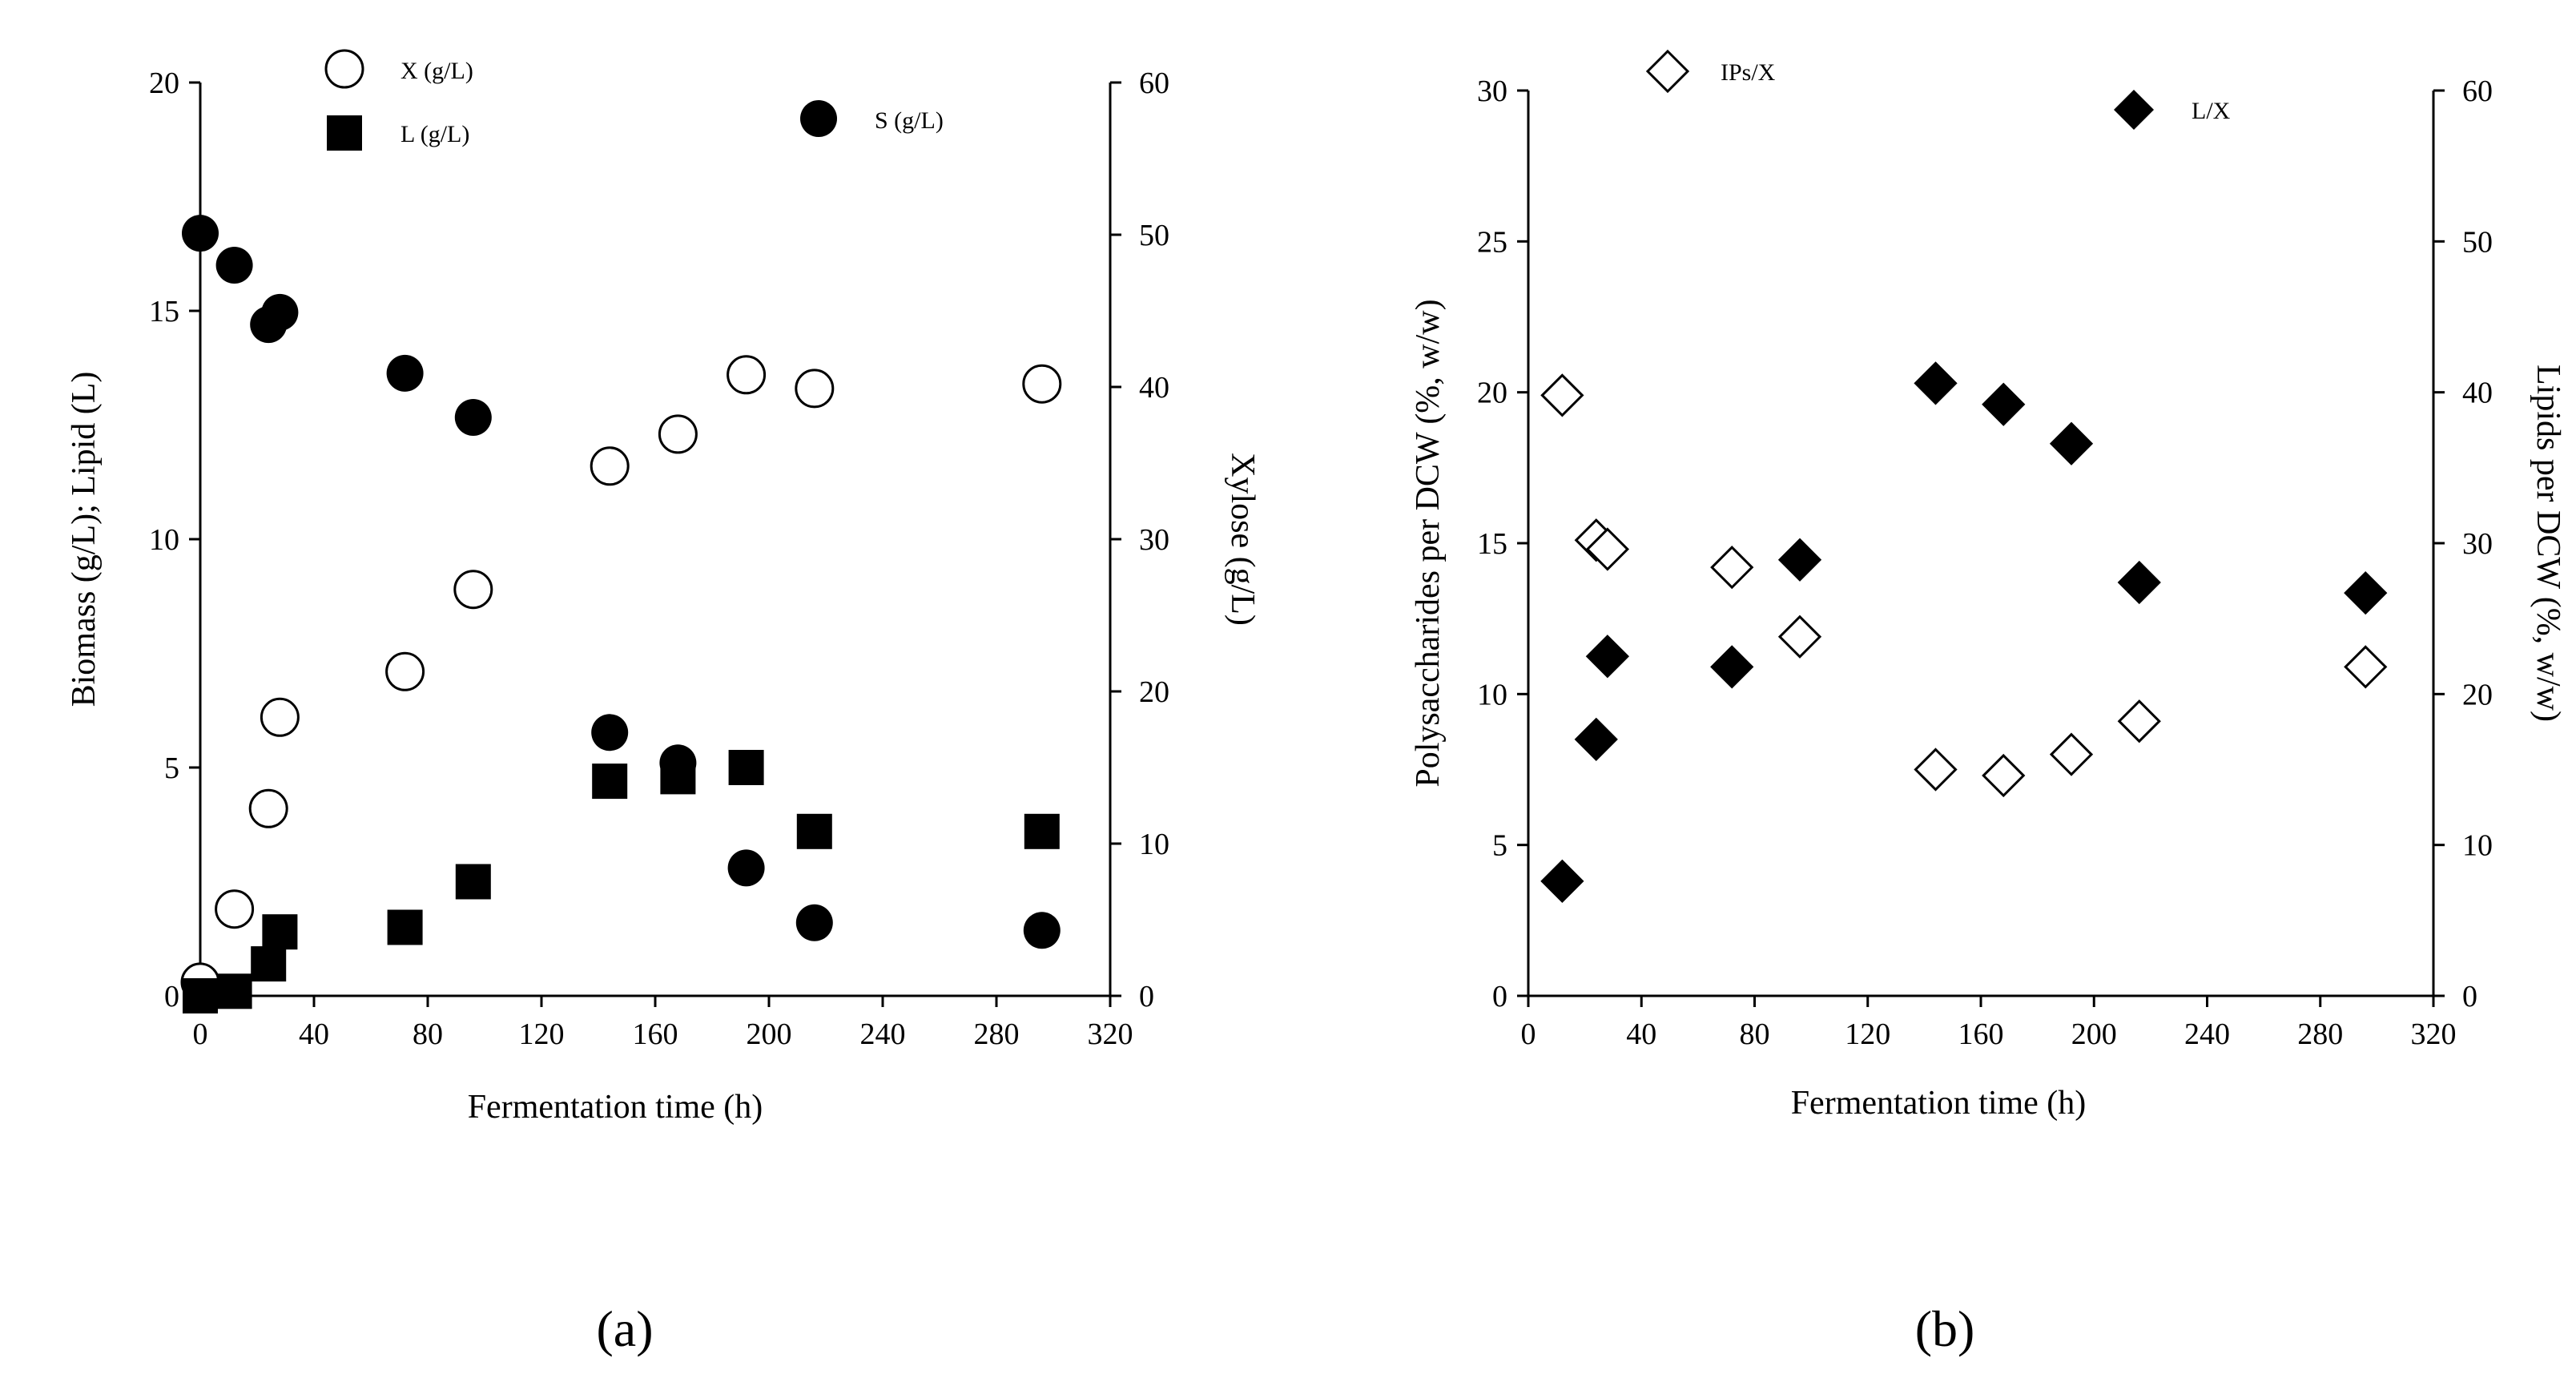 This screenshot has width=2576, height=1378. What do you see at coordinates (1748, 72) in the screenshot?
I see `legend-ipsx-label: IPs/X` at bounding box center [1748, 72].